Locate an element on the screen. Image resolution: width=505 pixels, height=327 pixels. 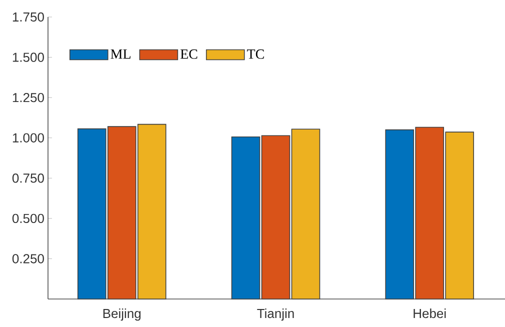
legend-label: TC is located at coordinates (255, 54).